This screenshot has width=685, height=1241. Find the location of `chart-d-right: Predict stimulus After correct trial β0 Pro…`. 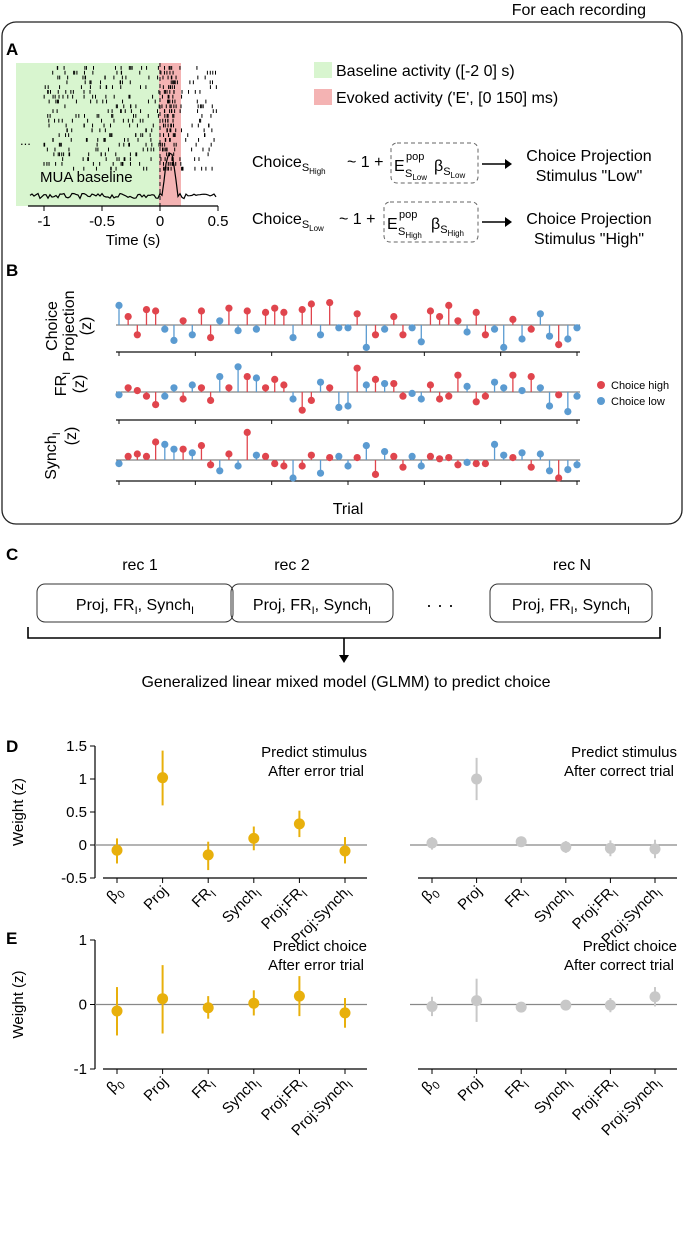

chart-d-right: Predict stimulus After correct trial β0 Pro… is located at coordinates (543, 846).